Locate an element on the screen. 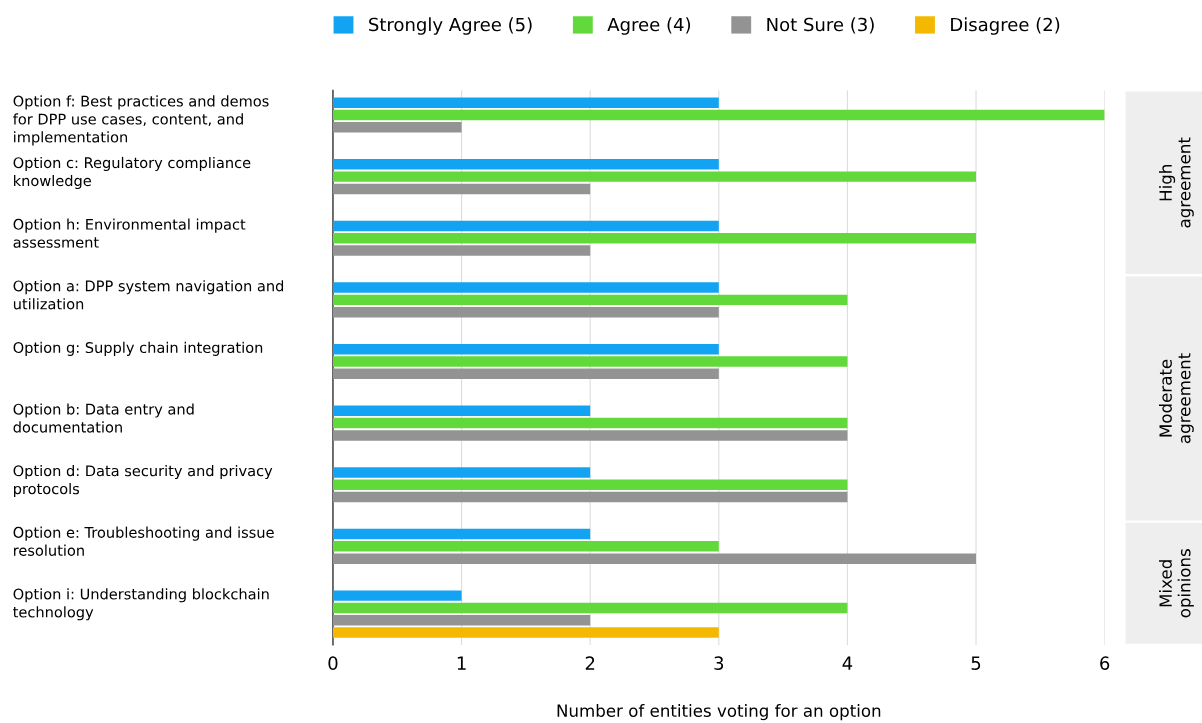  x-tick-label: 4 is located at coordinates (847, 663).